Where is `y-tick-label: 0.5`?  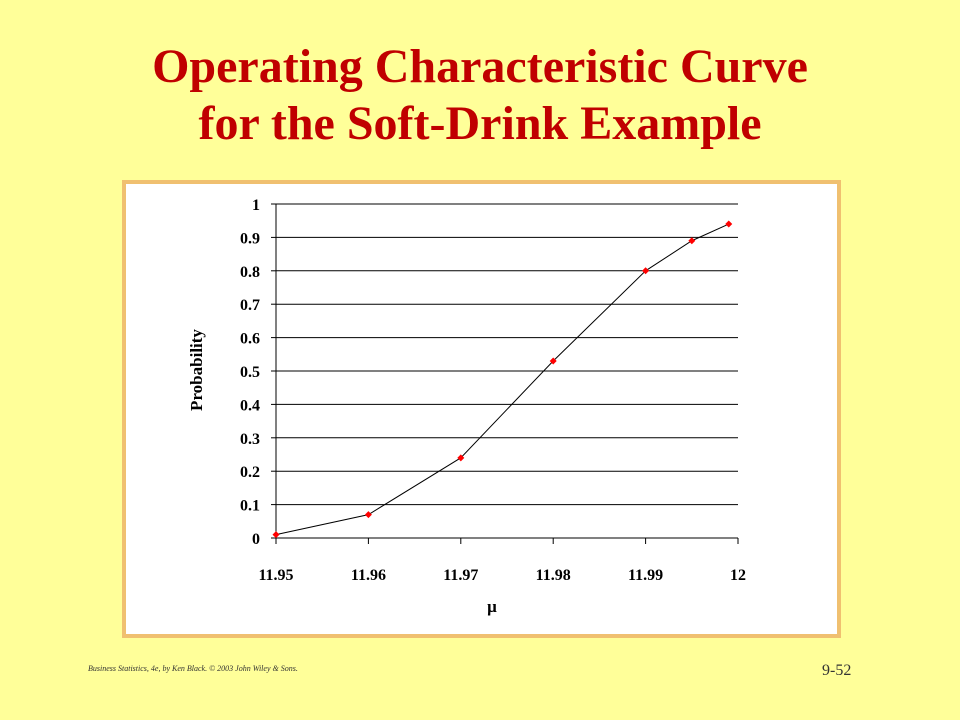 y-tick-label: 0.5 is located at coordinates (250, 372).